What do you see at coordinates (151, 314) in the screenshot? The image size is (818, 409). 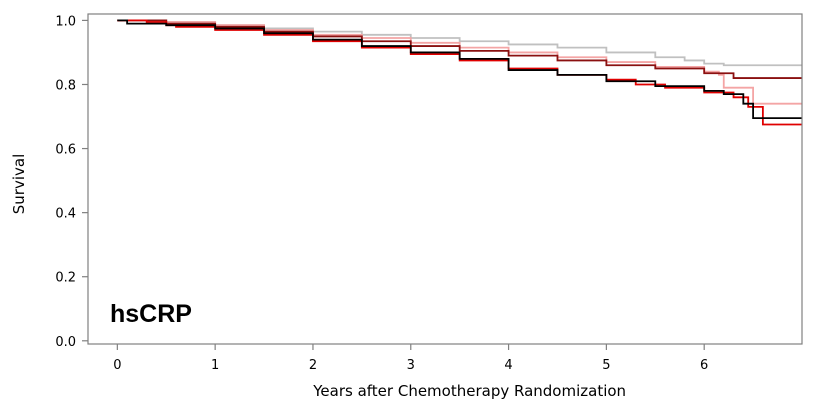 I see `panel-label: hsCRP` at bounding box center [151, 314].